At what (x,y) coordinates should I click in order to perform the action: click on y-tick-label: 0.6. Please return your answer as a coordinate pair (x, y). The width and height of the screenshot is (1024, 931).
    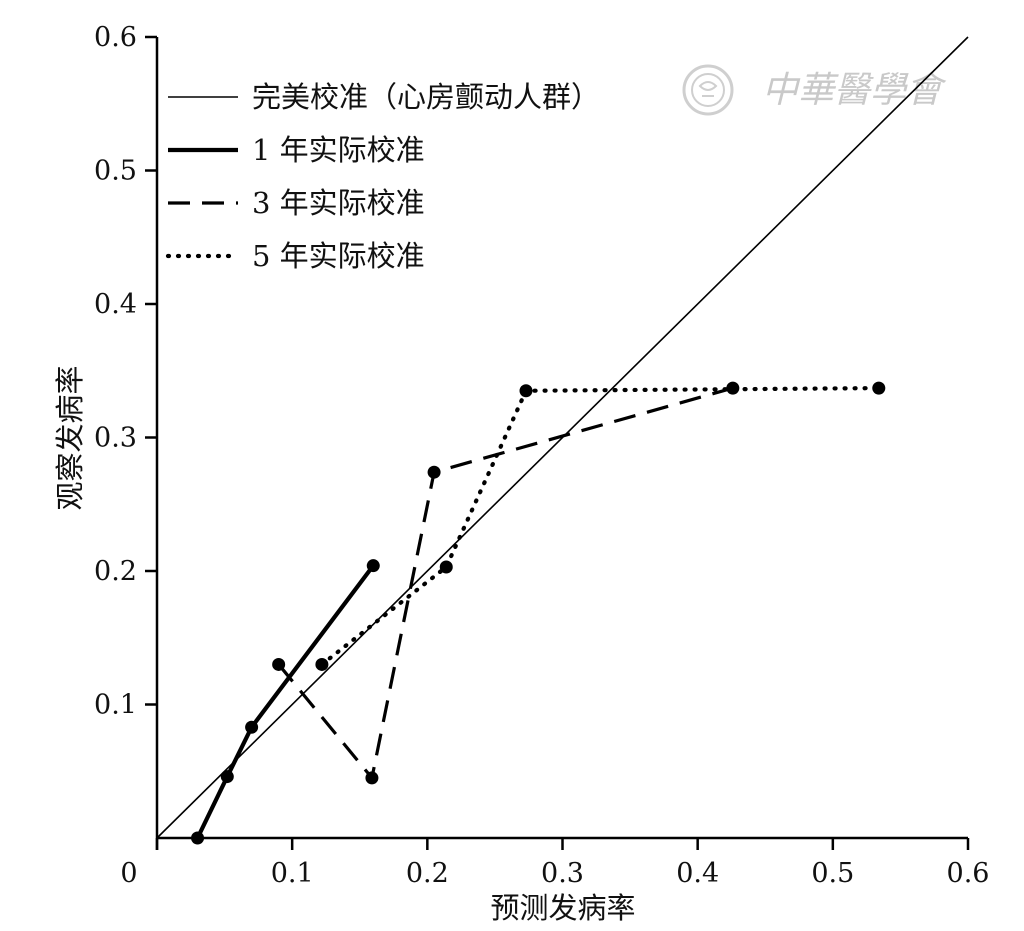
    Looking at the image, I should click on (115, 37).